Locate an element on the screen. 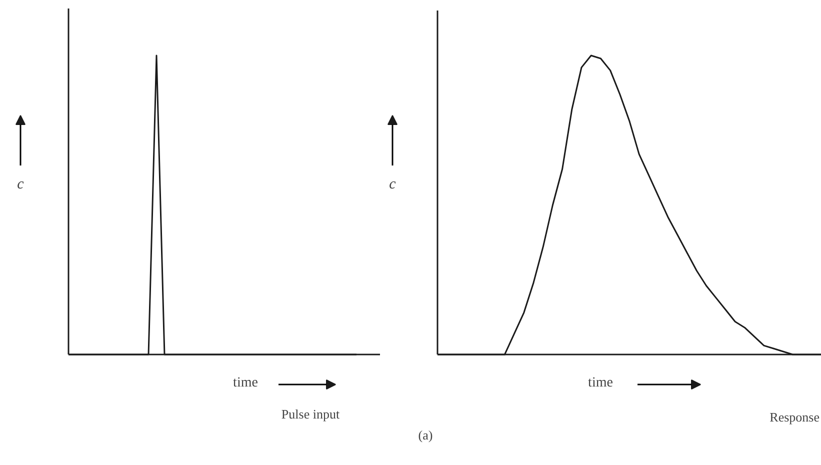  text: (a) is located at coordinates (425, 435).